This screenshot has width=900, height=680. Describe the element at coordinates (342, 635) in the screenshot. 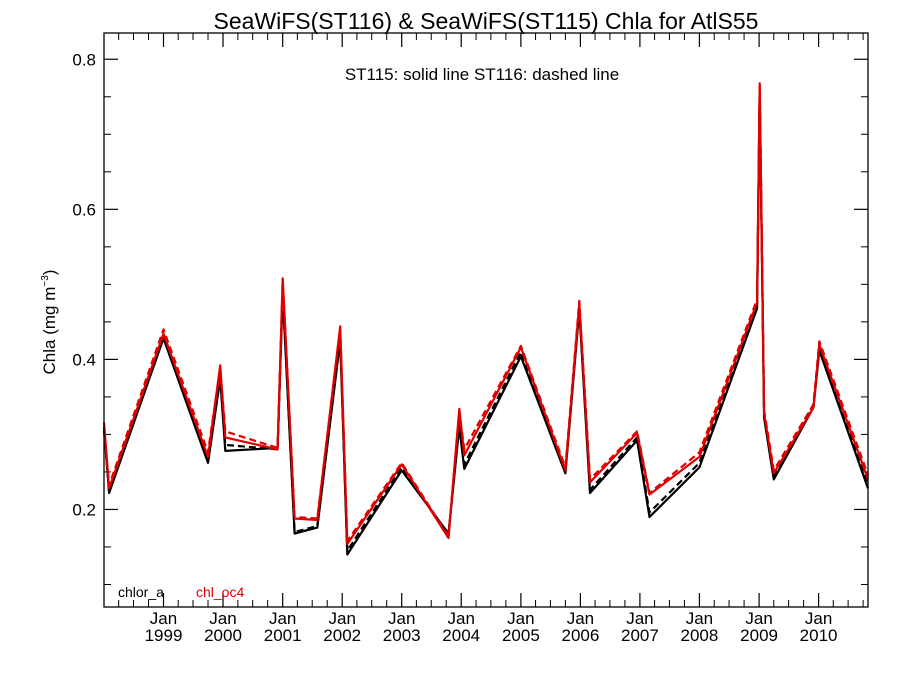

I see `x-tick-label-year: 2002` at that location.